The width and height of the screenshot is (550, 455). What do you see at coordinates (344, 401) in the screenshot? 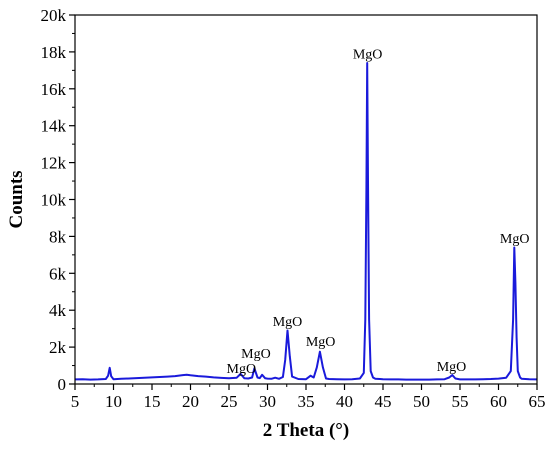
I see `x-tick-label: 40` at bounding box center [344, 401].